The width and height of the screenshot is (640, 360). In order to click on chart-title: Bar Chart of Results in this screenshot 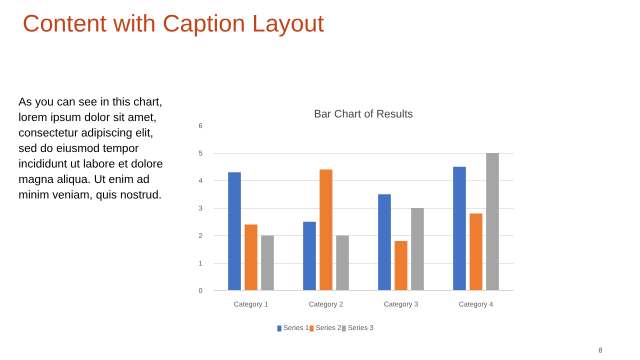, I will do `click(364, 114)`.